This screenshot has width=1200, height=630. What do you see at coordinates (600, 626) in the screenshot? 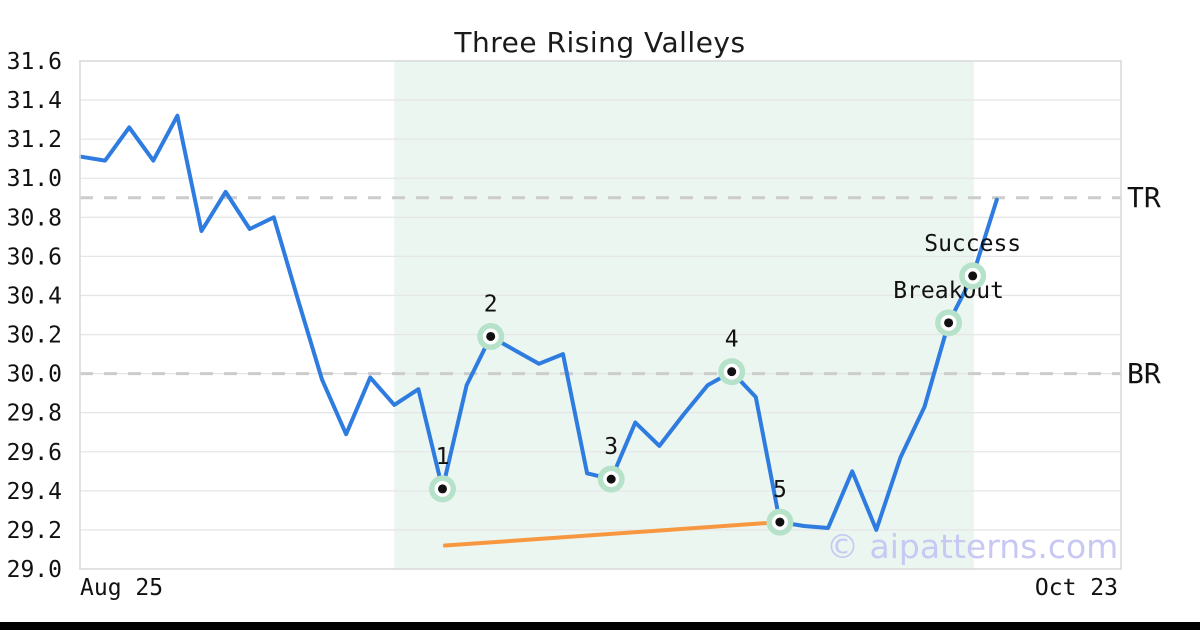
I see `bottom-bar` at bounding box center [600, 626].